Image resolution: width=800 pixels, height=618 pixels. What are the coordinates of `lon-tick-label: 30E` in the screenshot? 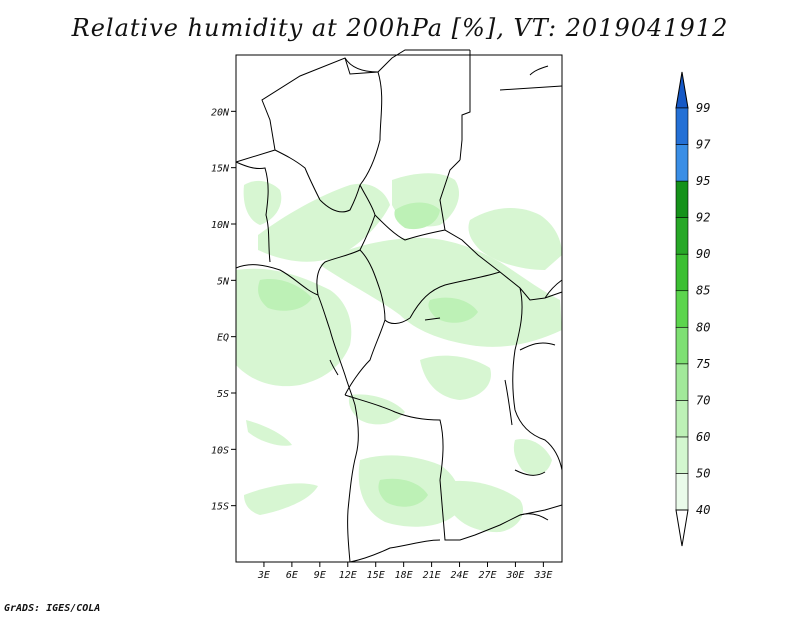 It's located at (514, 575).